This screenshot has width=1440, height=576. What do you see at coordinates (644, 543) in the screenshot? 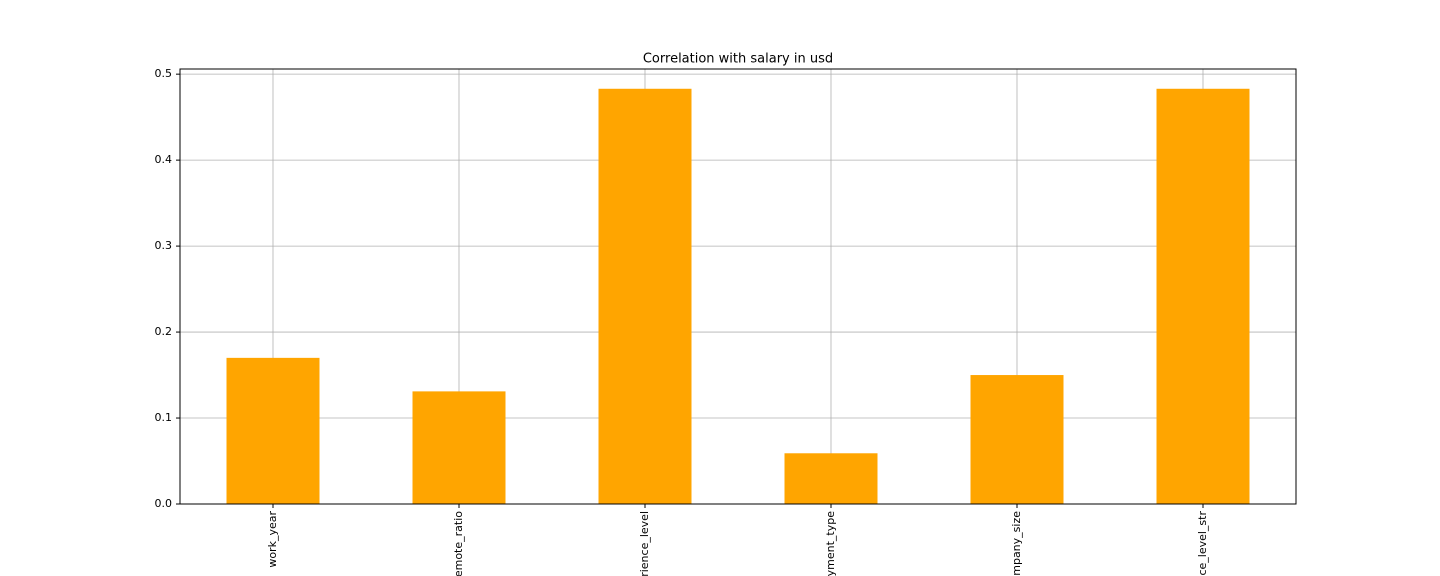
I see `x-tick-label: erience_level` at bounding box center [644, 543].